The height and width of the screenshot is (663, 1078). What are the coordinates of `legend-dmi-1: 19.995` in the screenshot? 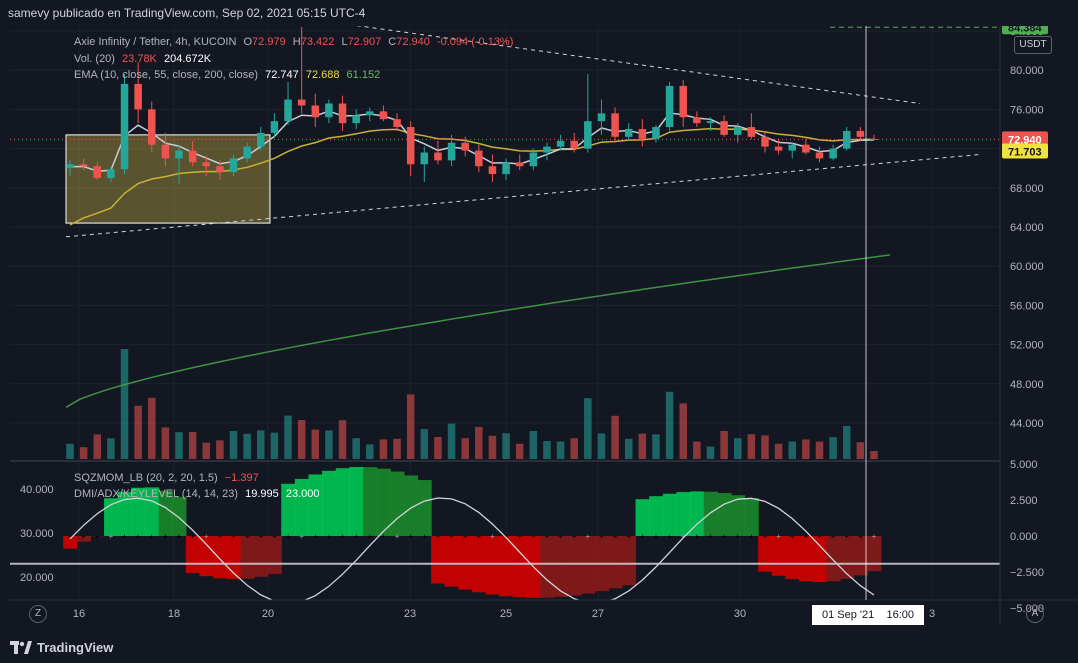 It's located at (262, 494).